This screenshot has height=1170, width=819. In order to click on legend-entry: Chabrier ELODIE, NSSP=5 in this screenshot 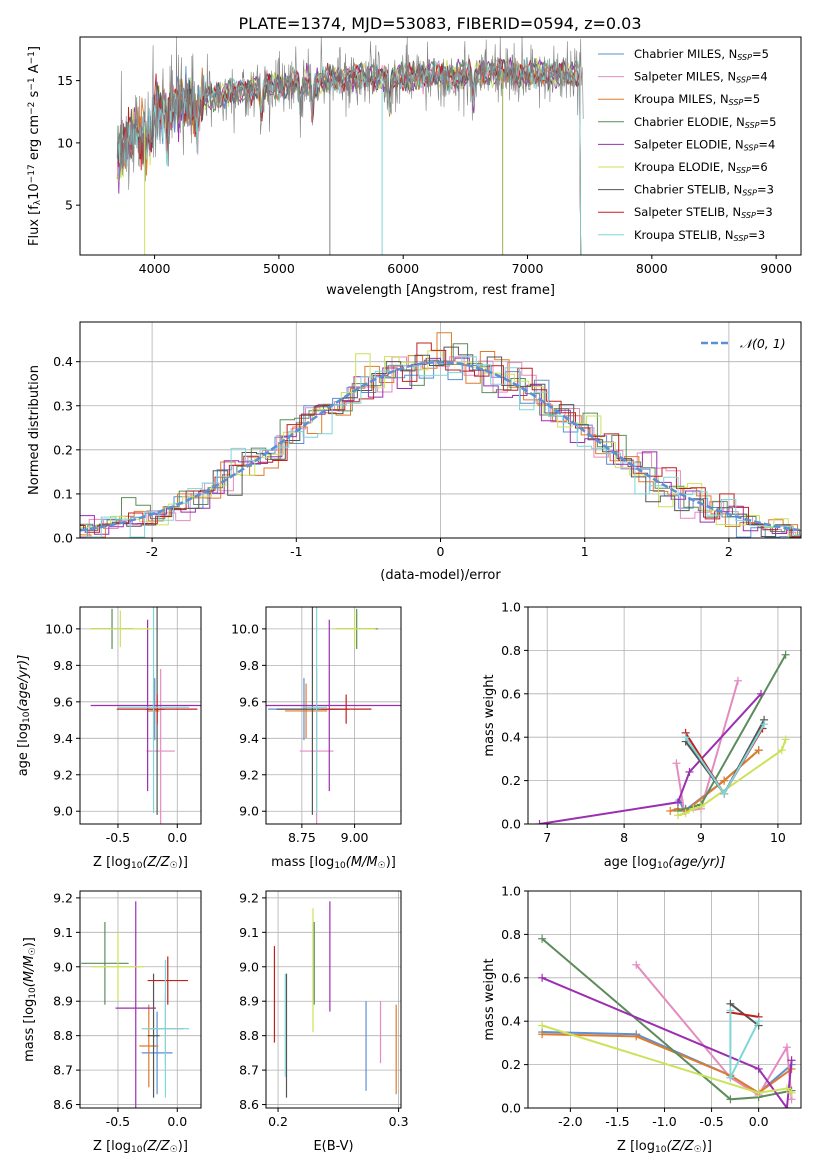, I will do `click(705, 122)`.